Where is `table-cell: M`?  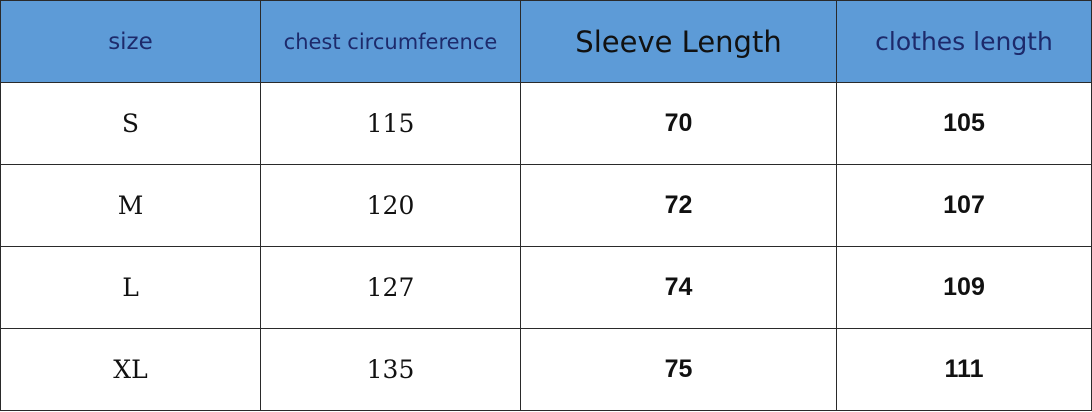 table-cell: M is located at coordinates (130, 205).